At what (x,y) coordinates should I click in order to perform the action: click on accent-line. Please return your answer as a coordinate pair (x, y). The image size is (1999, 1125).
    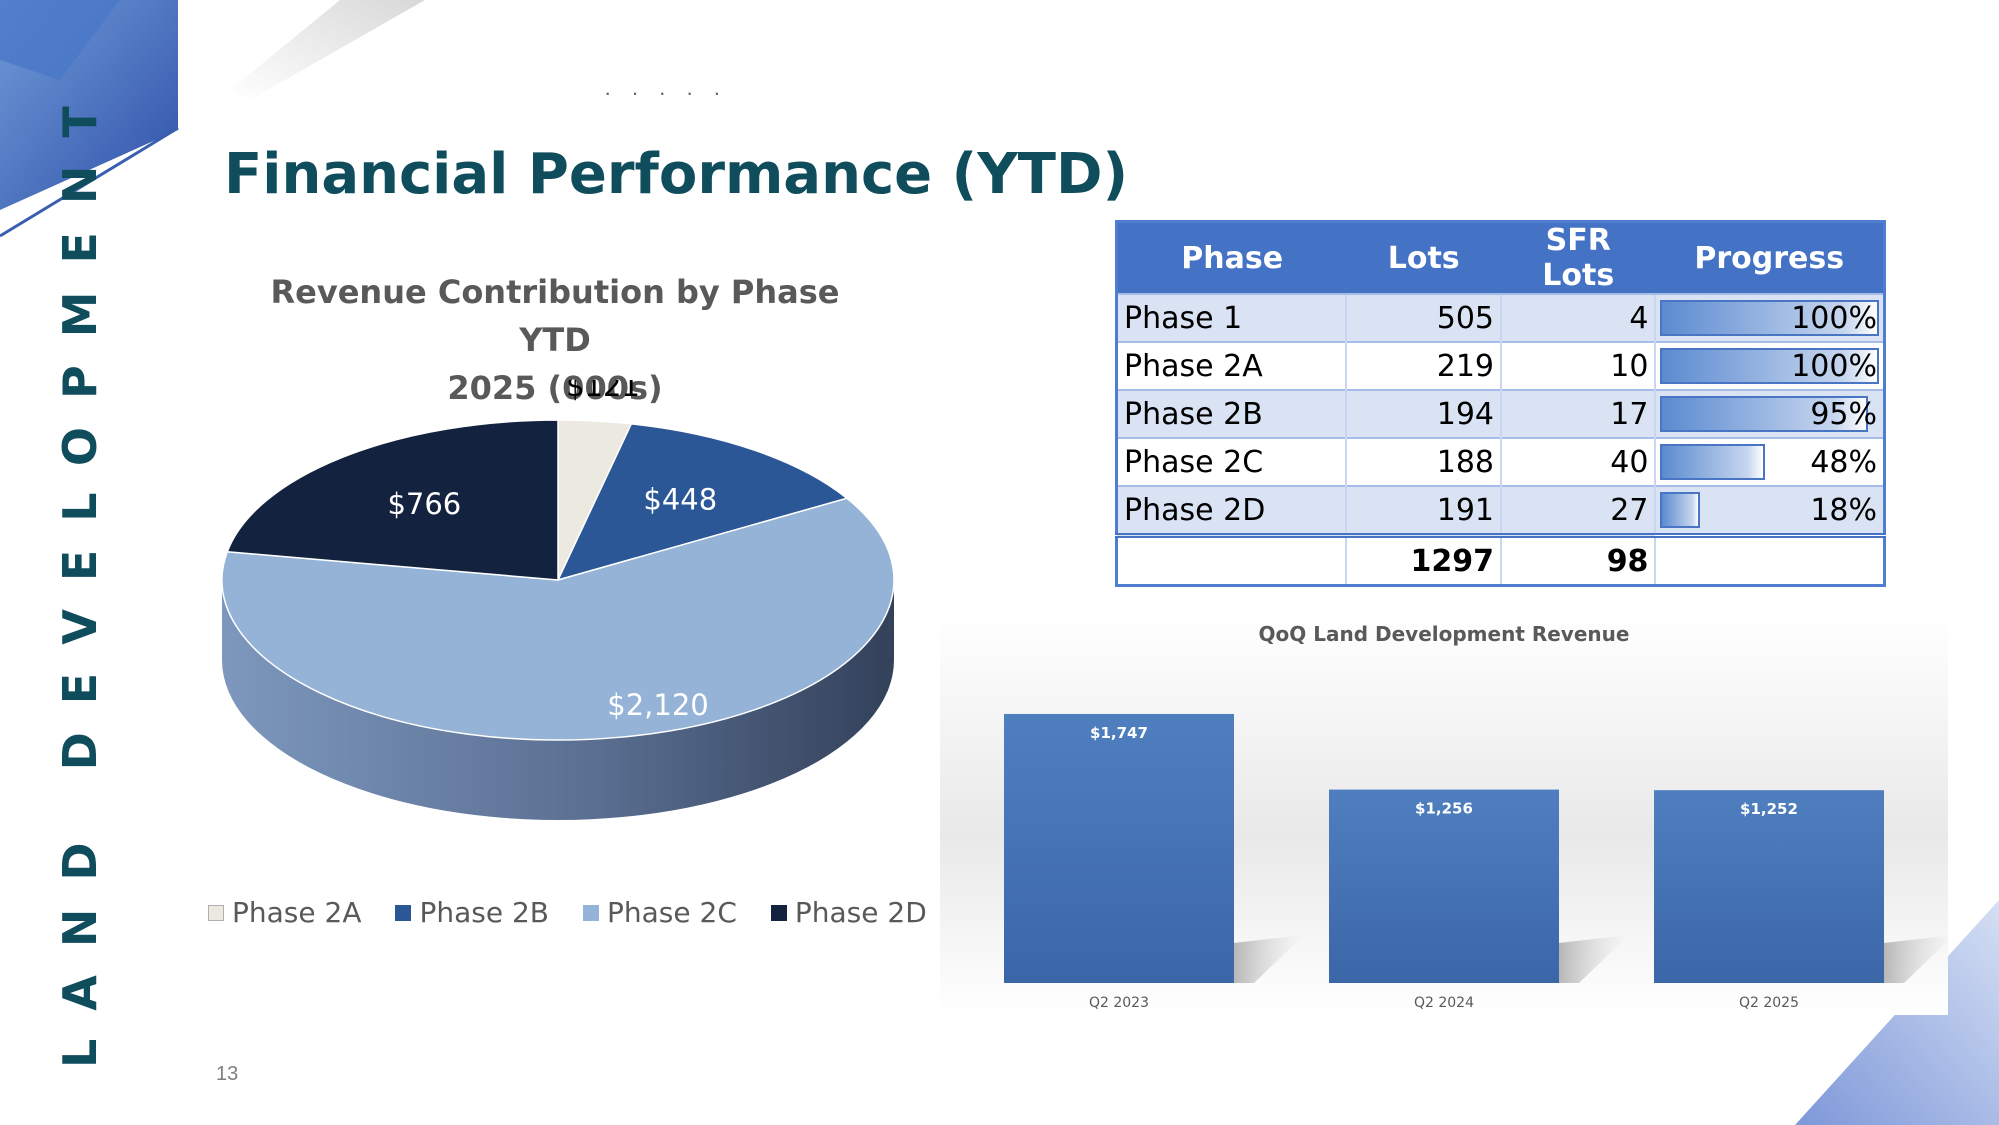
    Looking at the image, I should click on (89, 182).